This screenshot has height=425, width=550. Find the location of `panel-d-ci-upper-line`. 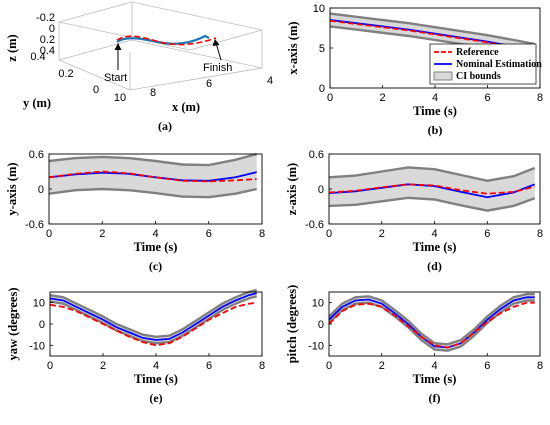

panel-d-ci-upper-line is located at coordinates (432, 174).